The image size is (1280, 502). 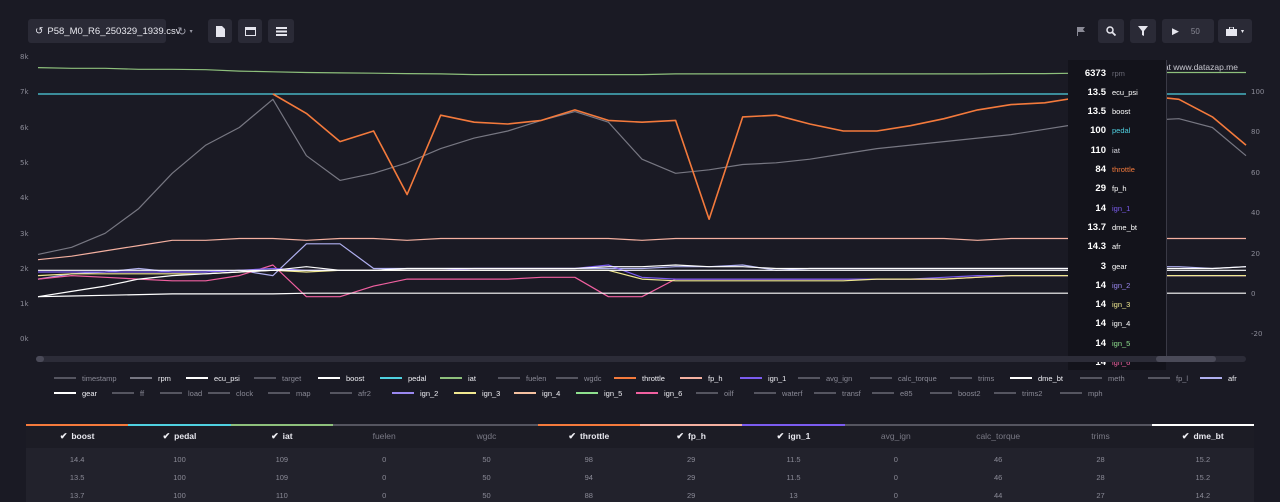 What do you see at coordinates (1188, 31) in the screenshot?
I see `playback-control: ▶ 50` at bounding box center [1188, 31].